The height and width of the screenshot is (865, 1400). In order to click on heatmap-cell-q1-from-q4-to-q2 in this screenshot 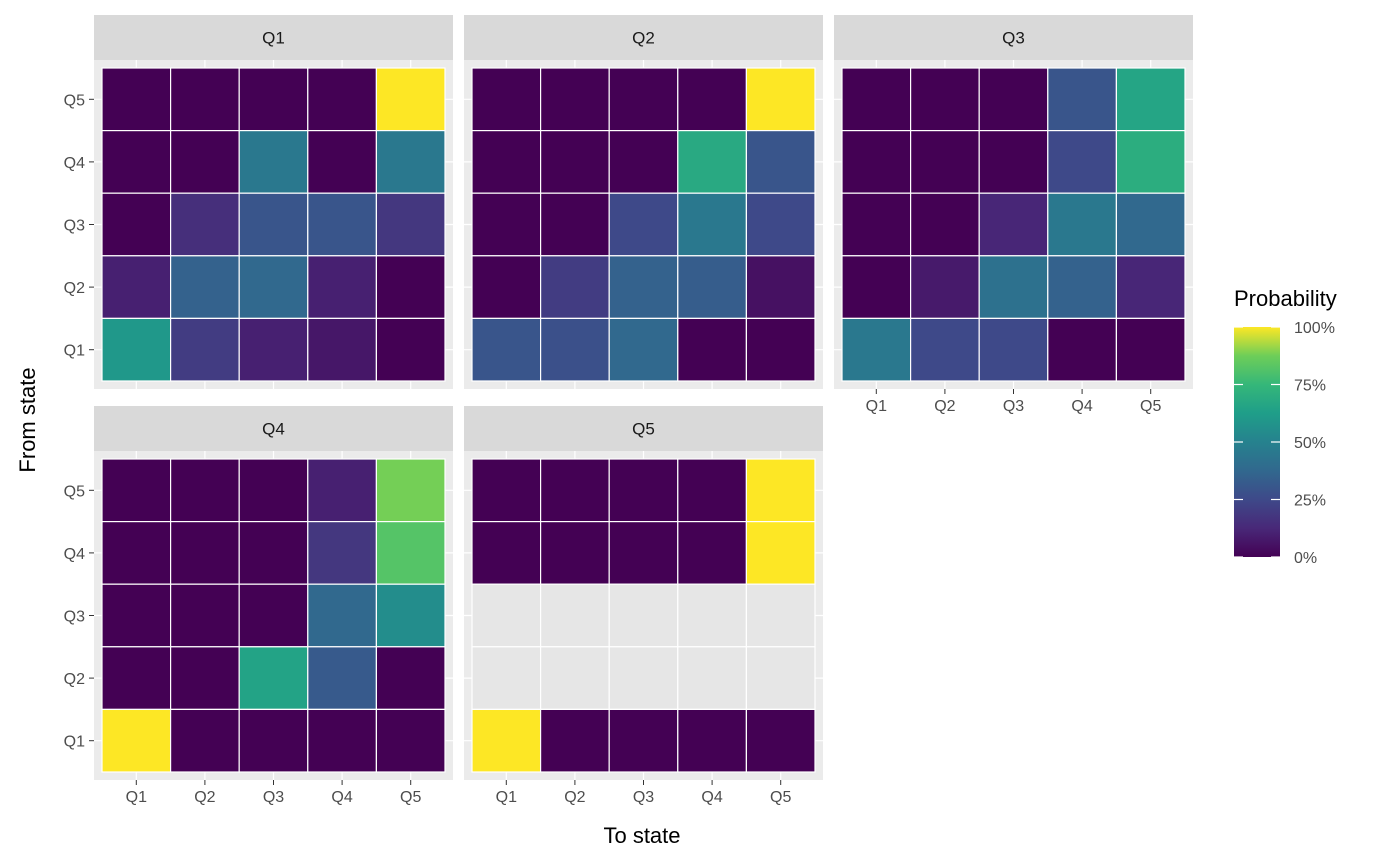, I will do `click(205, 162)`.